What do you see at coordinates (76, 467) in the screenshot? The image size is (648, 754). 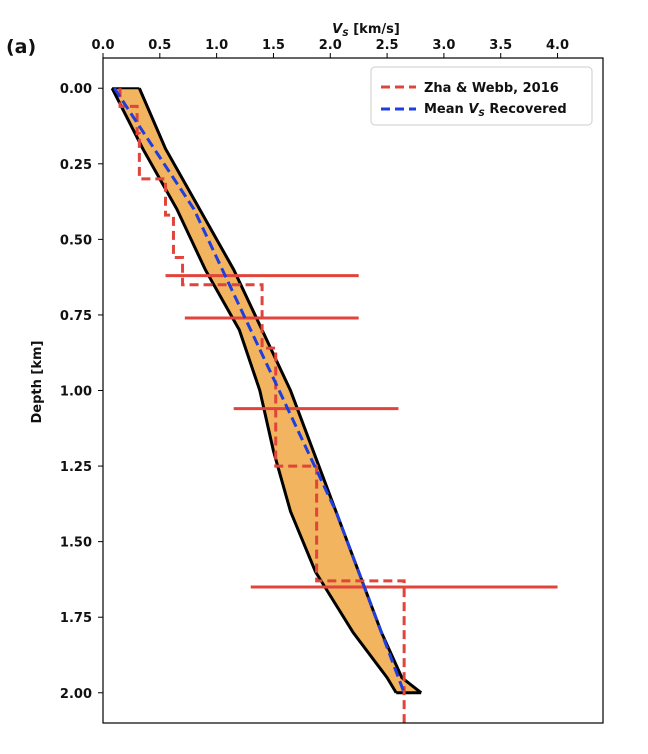 I see `y-tick-label-5: 1.25` at bounding box center [76, 467].